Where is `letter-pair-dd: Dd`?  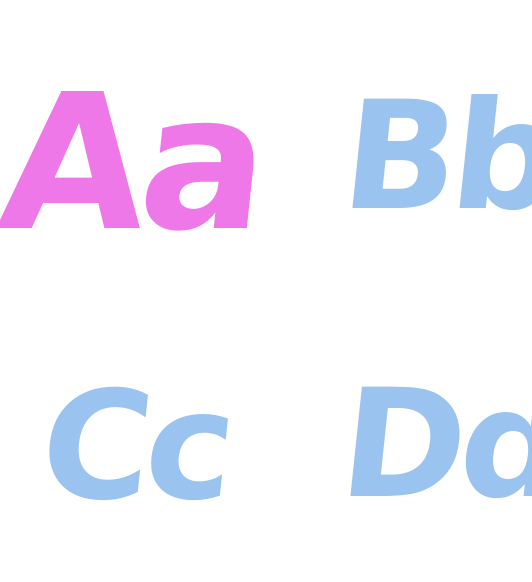
letter-pair-dd: Dd is located at coordinates (432, 445).